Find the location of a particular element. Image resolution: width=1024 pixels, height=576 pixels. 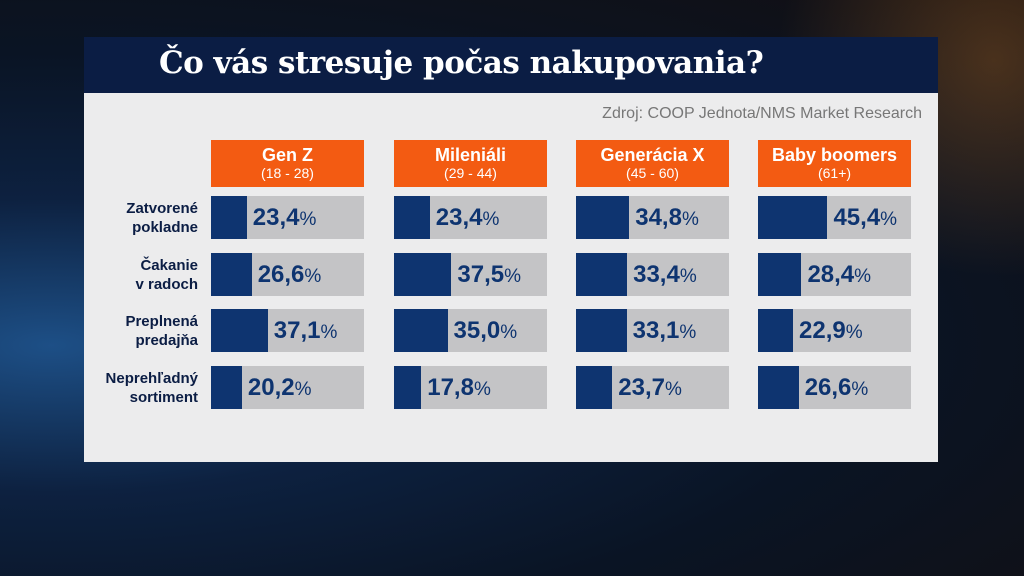

value-number: 17,8 is located at coordinates (450, 387).